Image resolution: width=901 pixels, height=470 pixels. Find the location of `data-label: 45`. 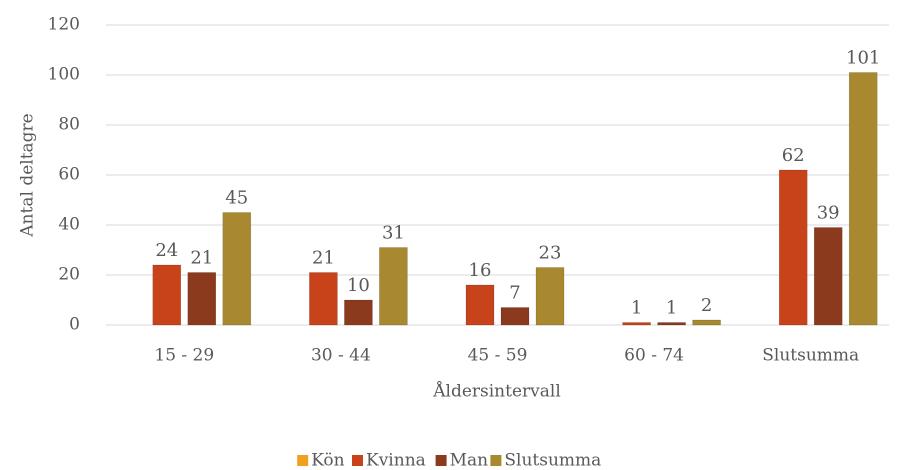

data-label: 45 is located at coordinates (236, 198).